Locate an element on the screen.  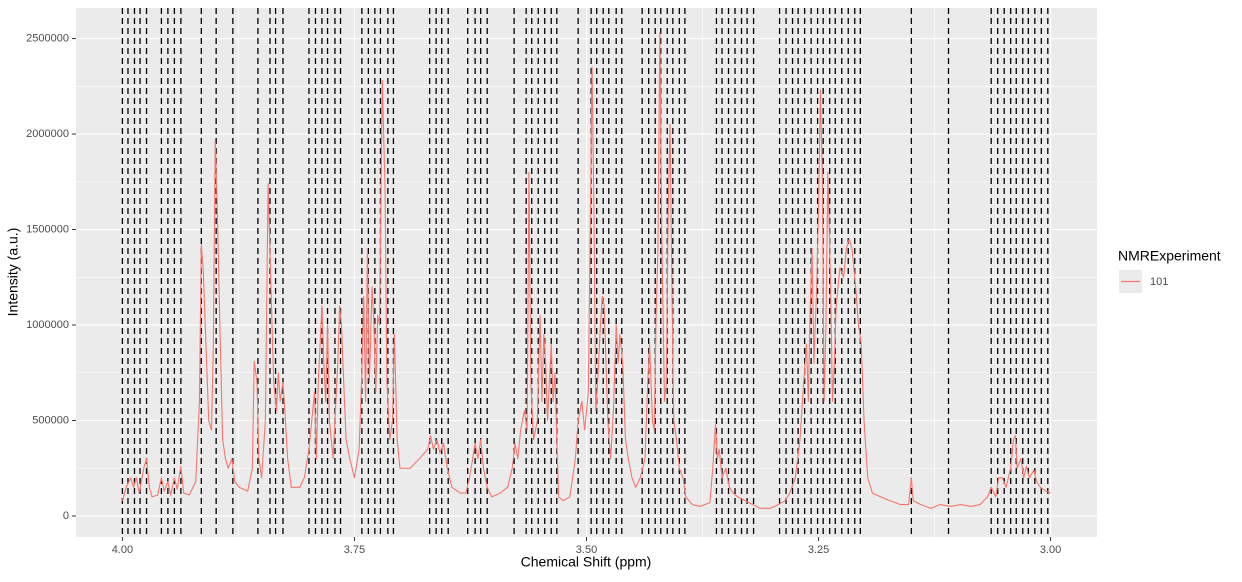
x-axis-label: Chemical Shift (ppm) is located at coordinates (586, 562).